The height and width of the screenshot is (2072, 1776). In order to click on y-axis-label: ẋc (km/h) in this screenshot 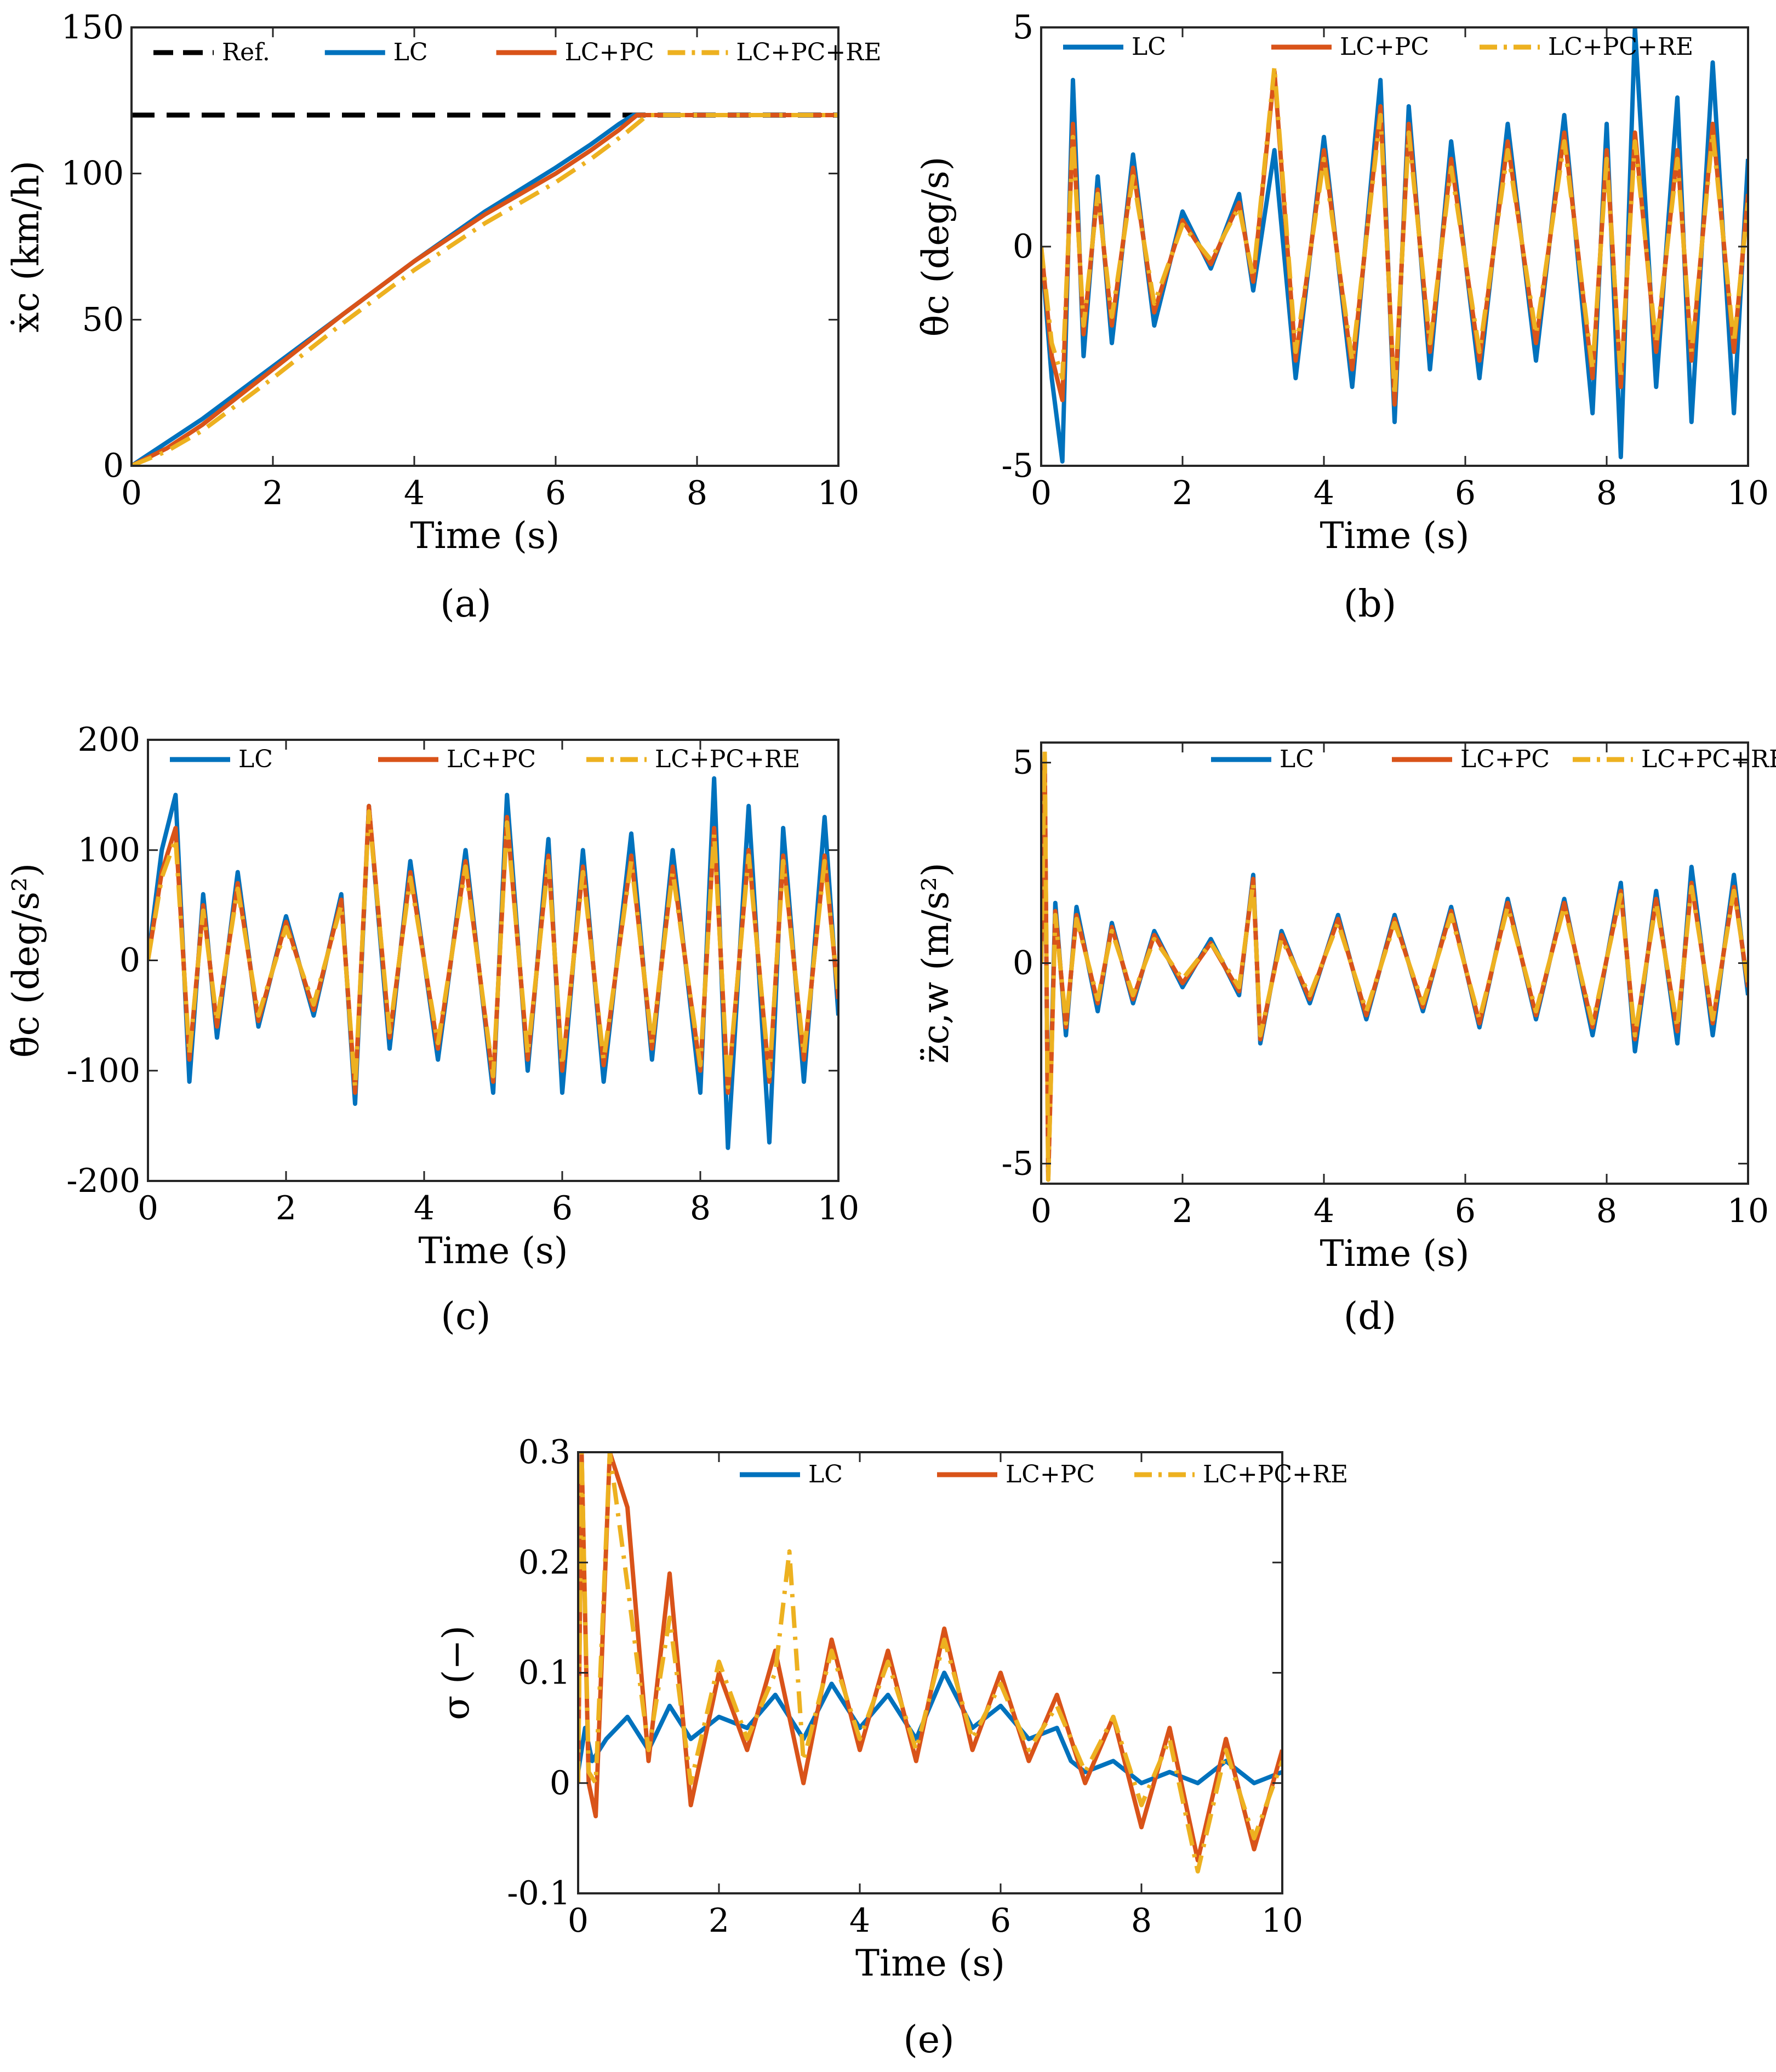, I will do `click(26, 247)`.